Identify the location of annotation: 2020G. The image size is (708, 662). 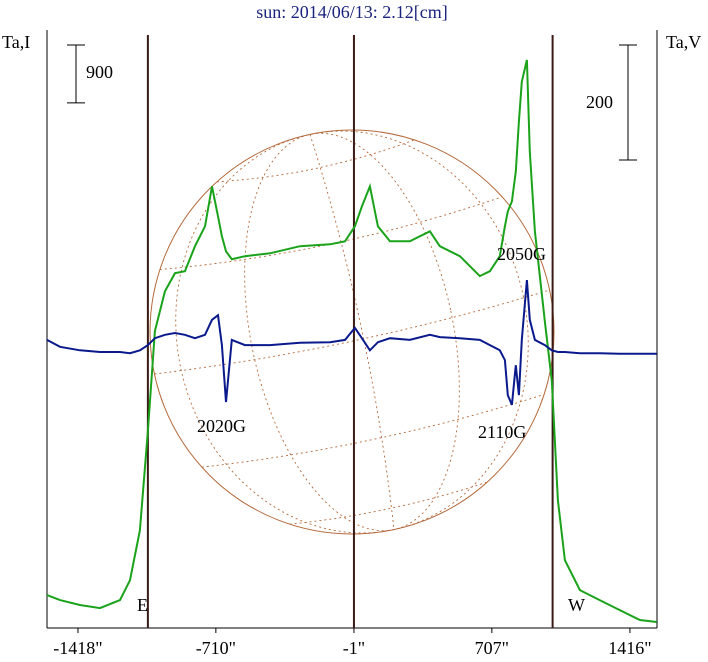
(221, 426).